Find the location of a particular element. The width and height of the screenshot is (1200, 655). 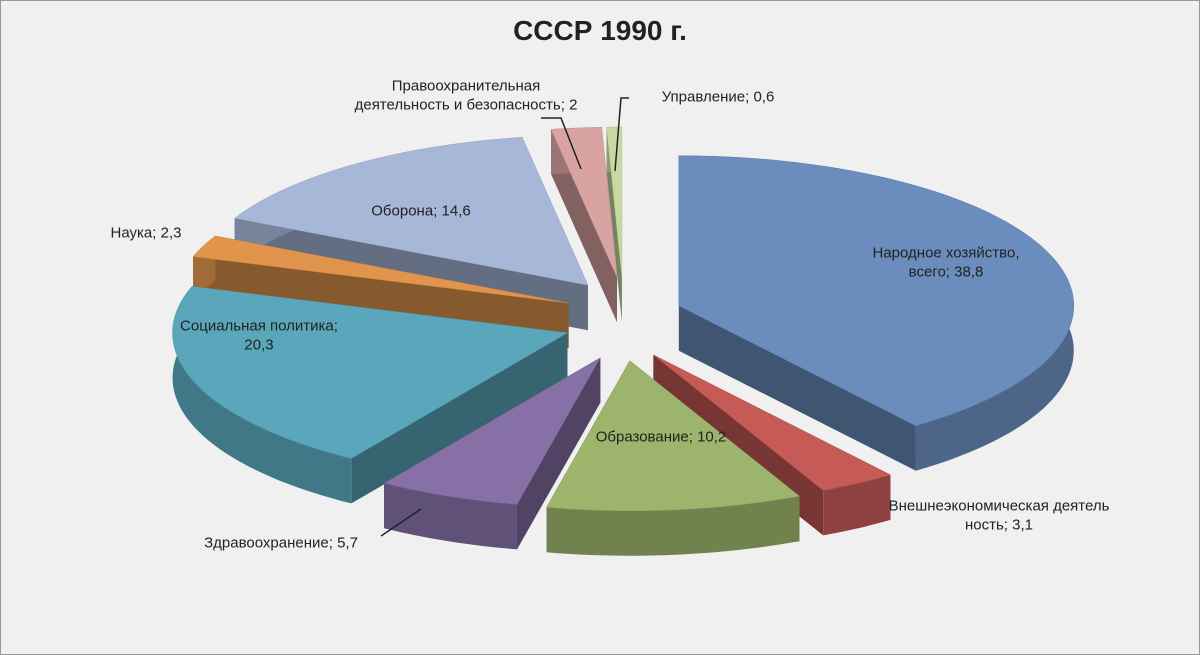

data-label: Образование; 10,2 is located at coordinates (661, 438).